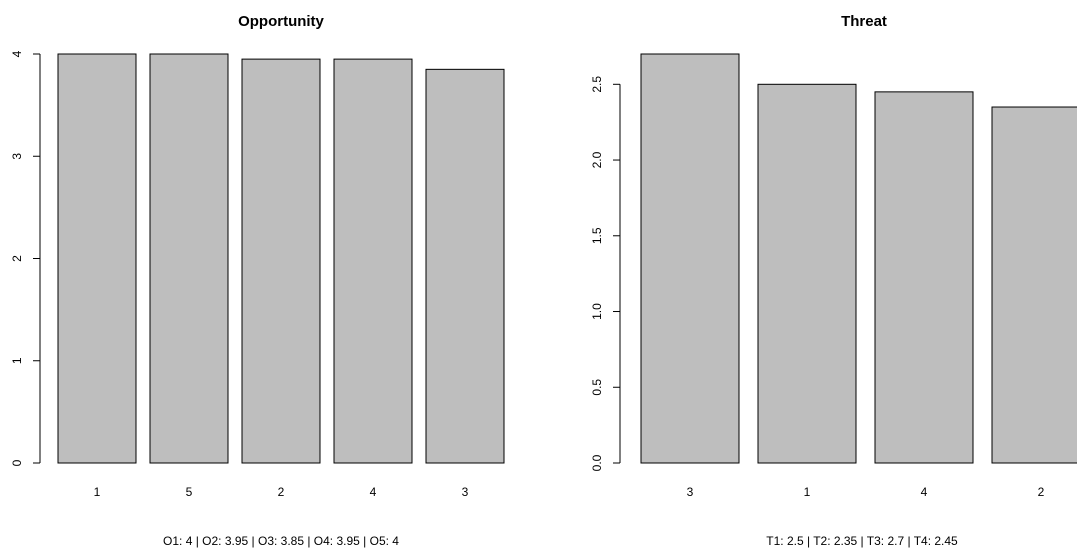  Describe the element at coordinates (281, 21) in the screenshot. I see `opportunity-title: Opportunity` at that location.